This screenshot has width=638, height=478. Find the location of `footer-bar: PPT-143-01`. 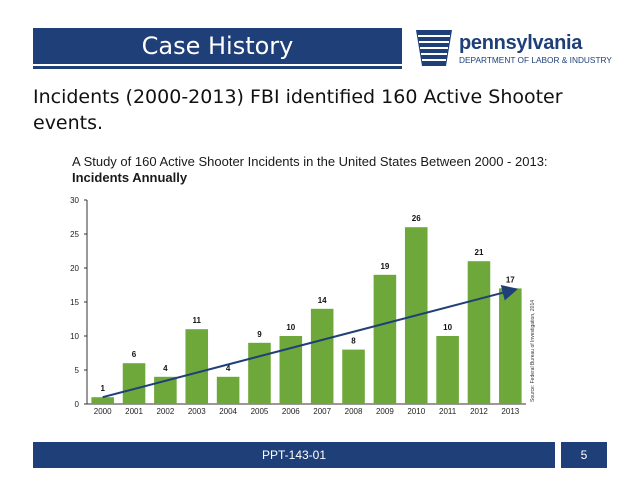

footer-bar: PPT-143-01 is located at coordinates (294, 455).